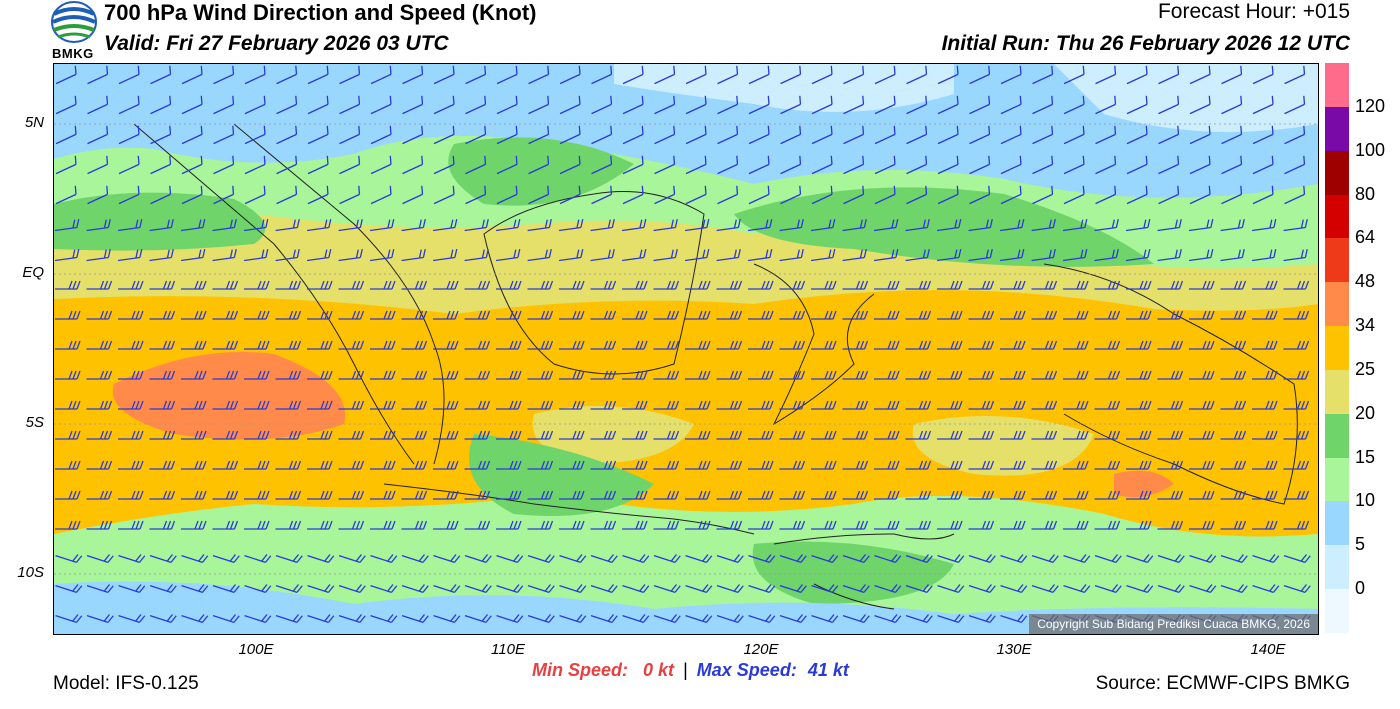 Image resolution: width=1400 pixels, height=709 pixels. Describe the element at coordinates (1337, 391) in the screenshot. I see `colorbar-segment` at that location.